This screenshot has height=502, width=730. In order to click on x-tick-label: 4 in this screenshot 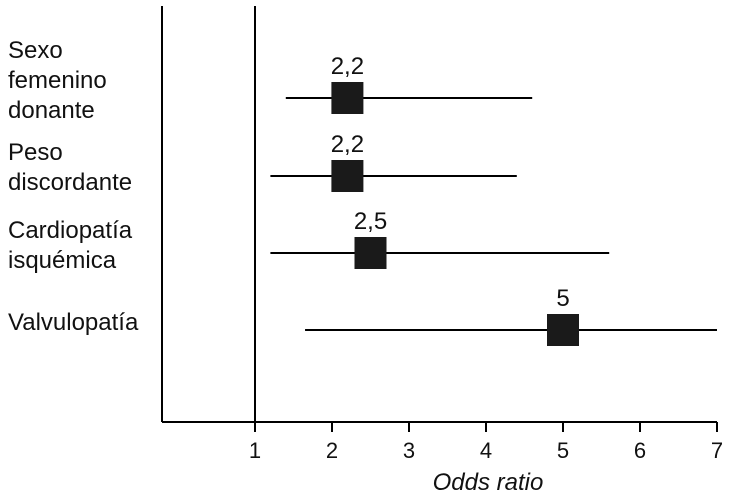, I will do `click(486, 450)`.